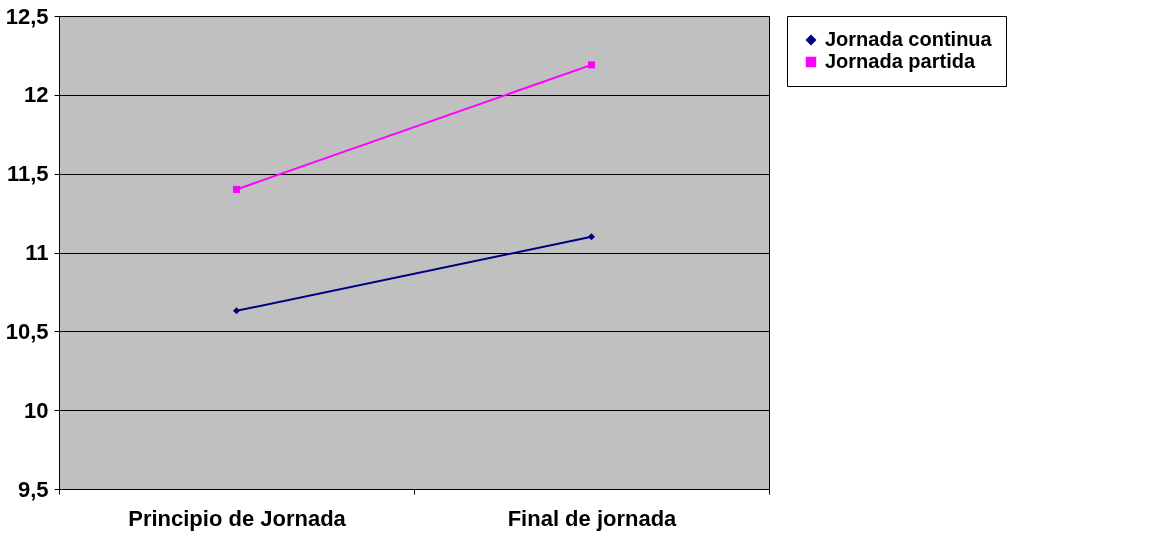  What do you see at coordinates (27, 331) in the screenshot?
I see `y-tick-label: 10,5` at bounding box center [27, 331].